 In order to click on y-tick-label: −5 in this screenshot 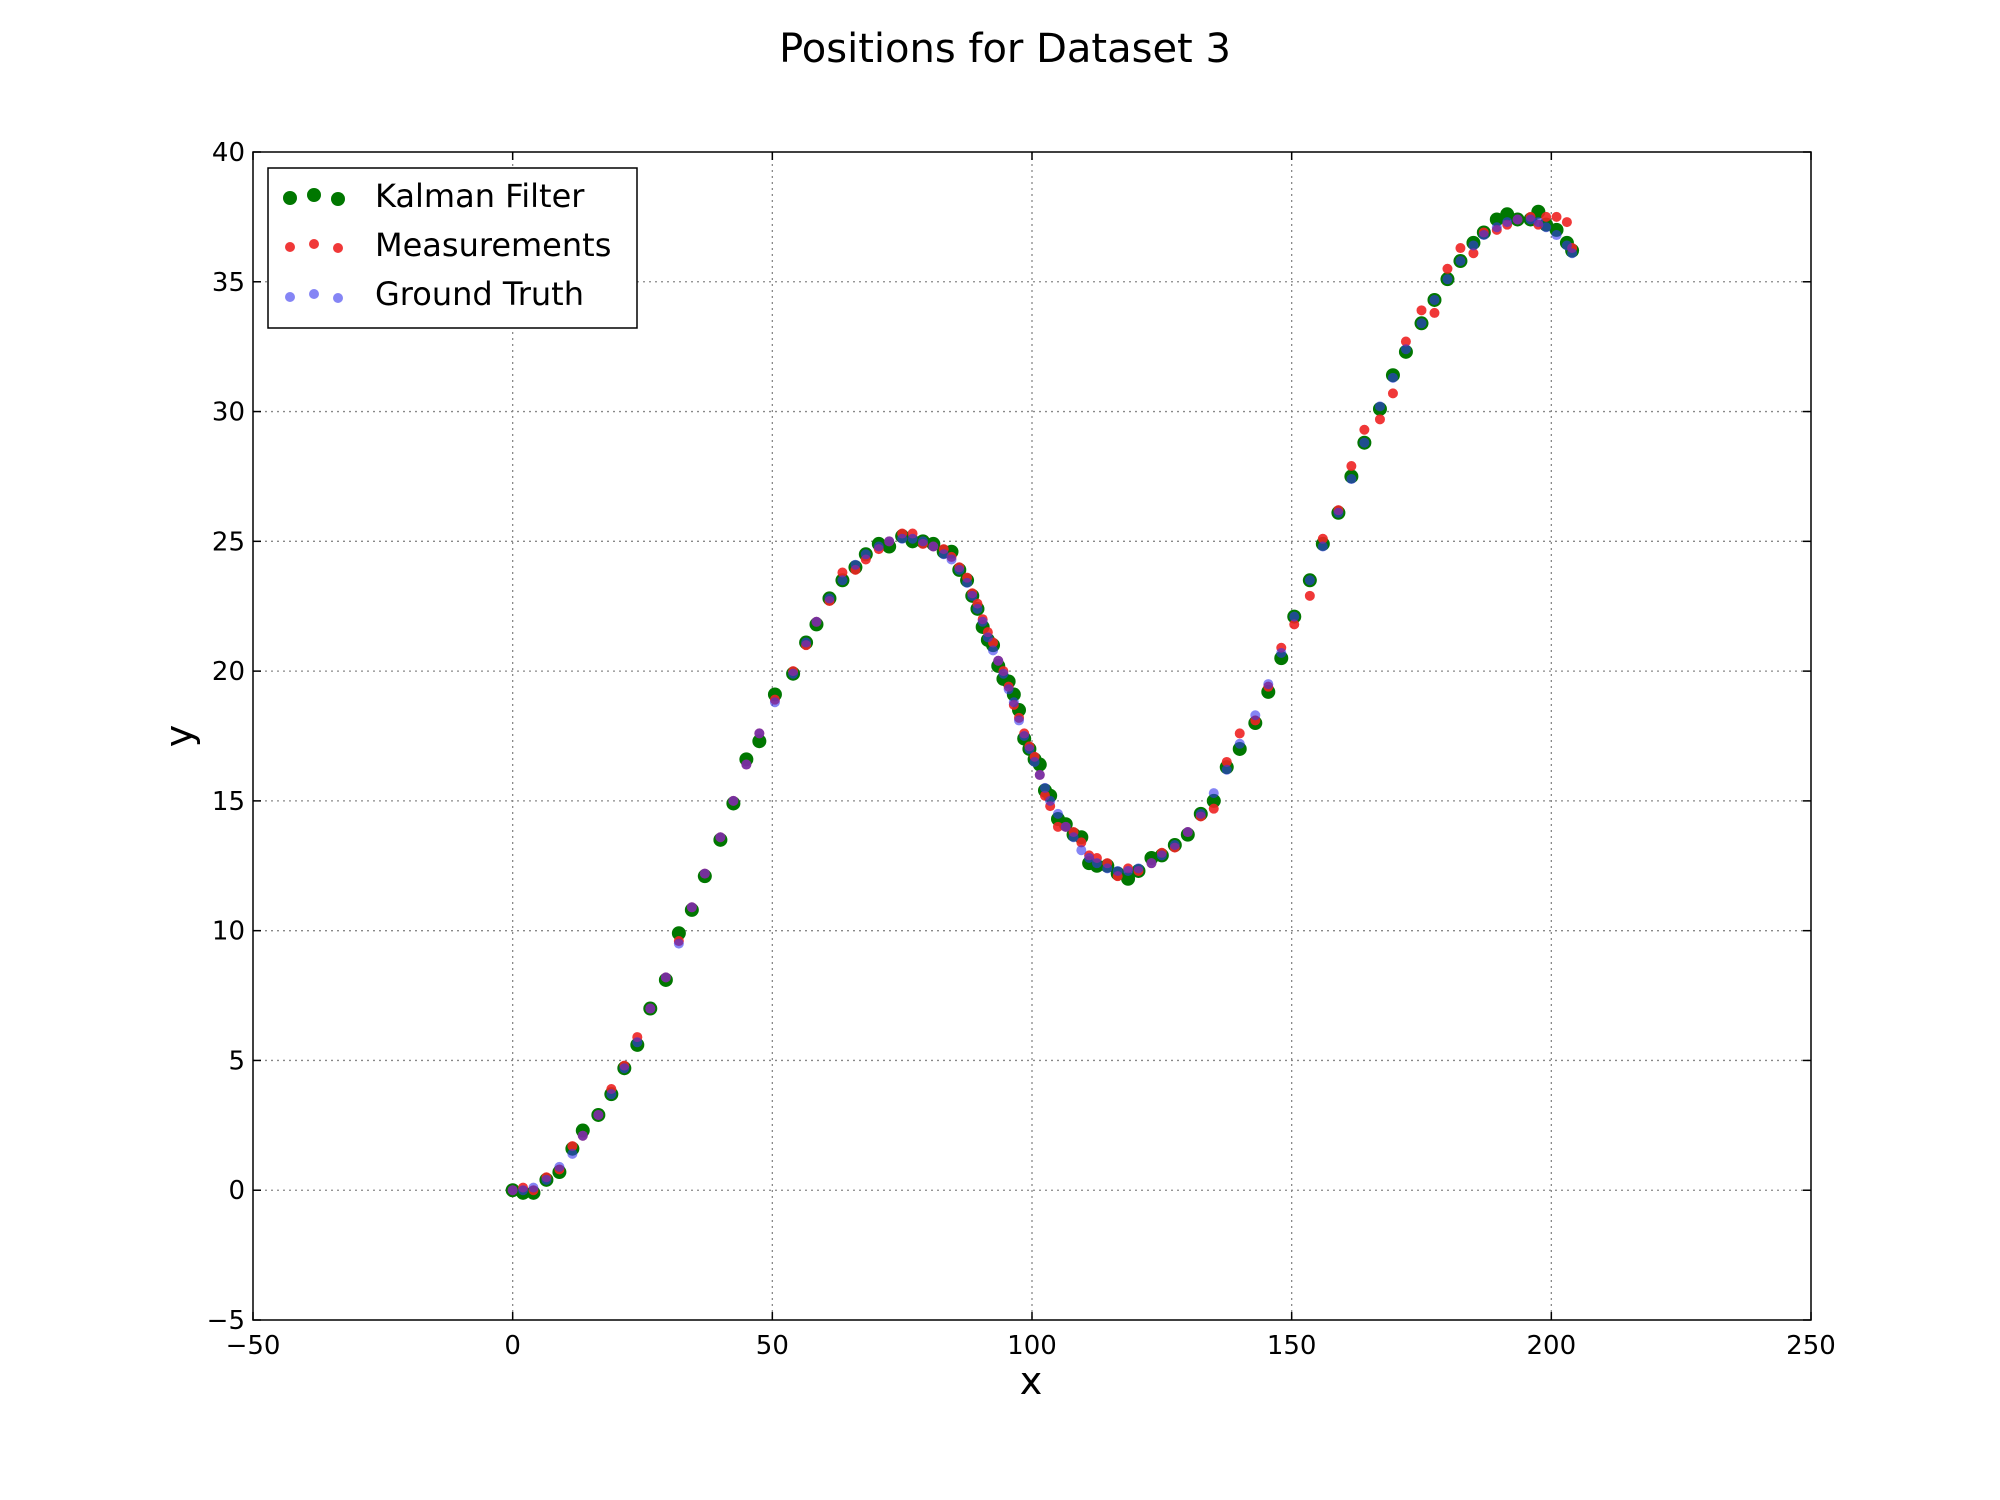, I will do `click(226, 1321)`.